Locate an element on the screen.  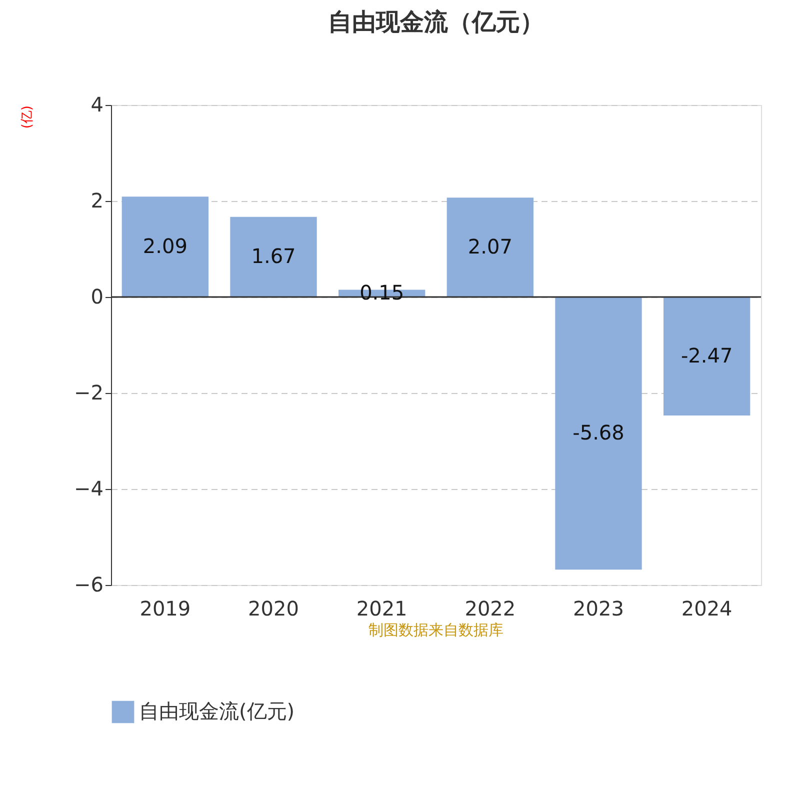
x-tick-label: 2021 is located at coordinates (382, 608).